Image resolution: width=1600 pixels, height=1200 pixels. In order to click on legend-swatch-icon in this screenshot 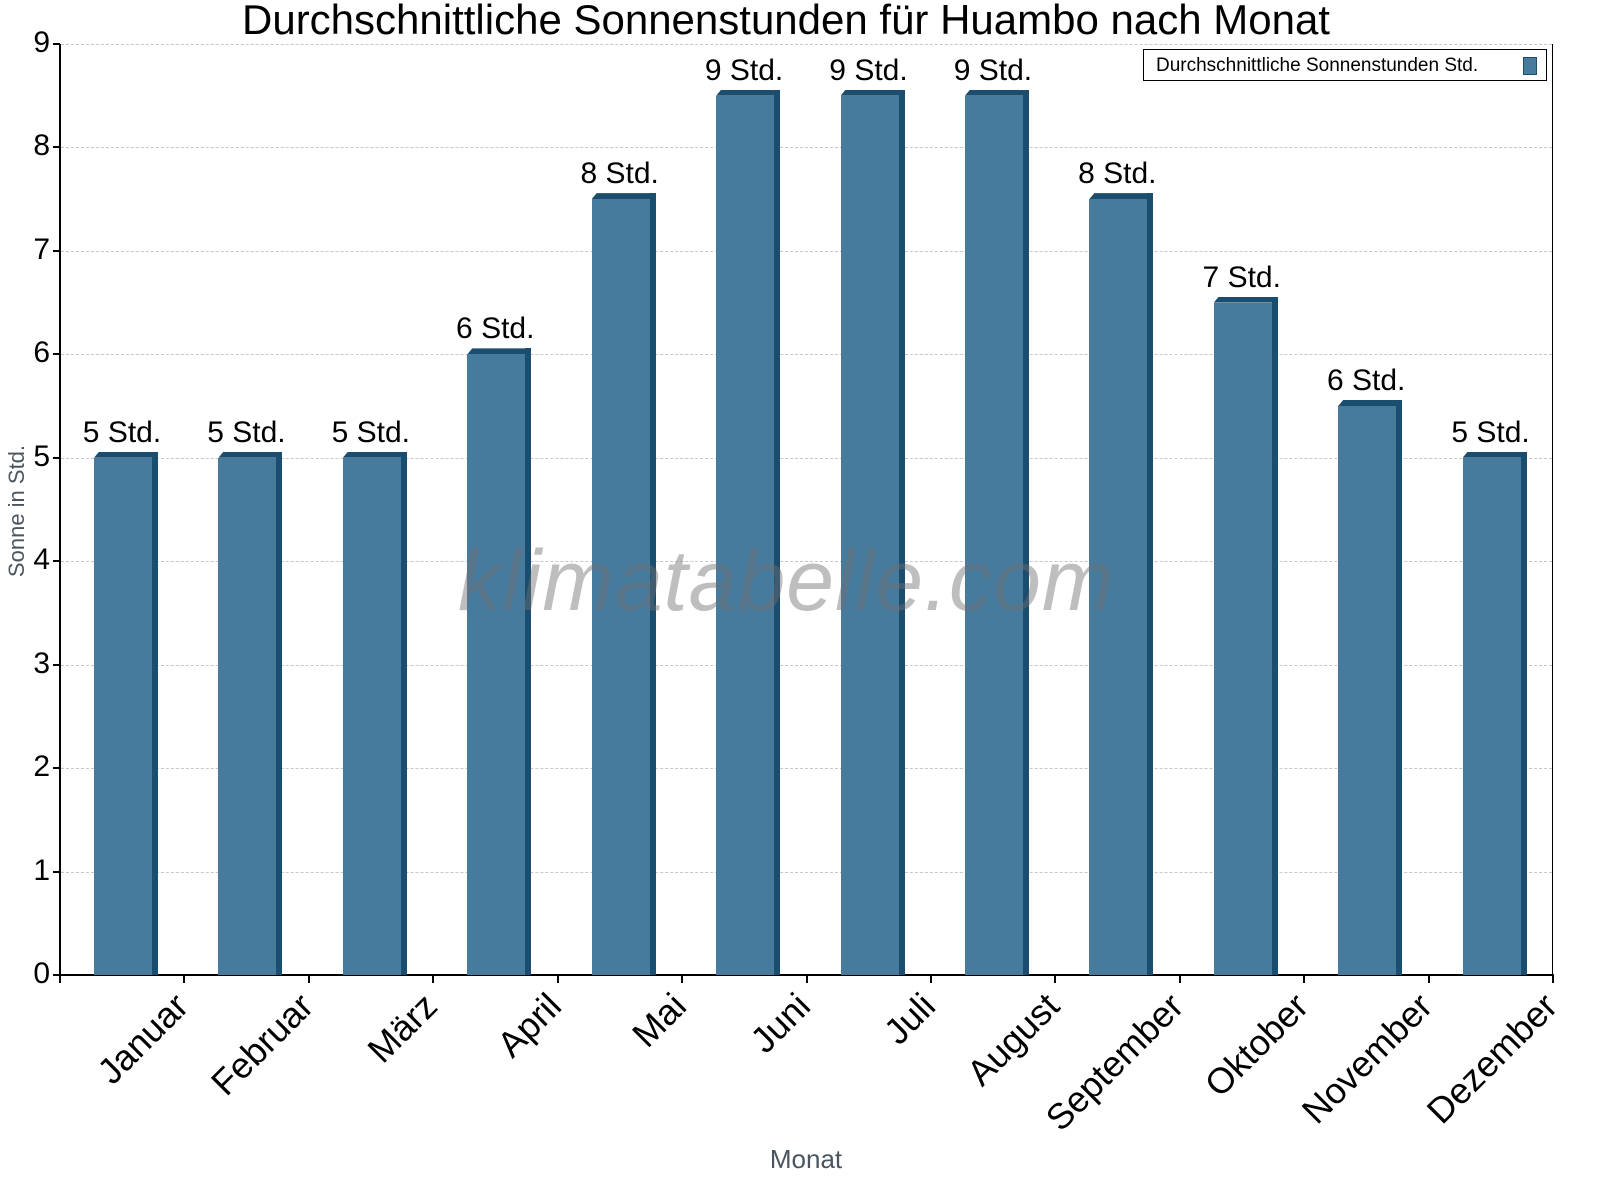, I will do `click(1530, 66)`.